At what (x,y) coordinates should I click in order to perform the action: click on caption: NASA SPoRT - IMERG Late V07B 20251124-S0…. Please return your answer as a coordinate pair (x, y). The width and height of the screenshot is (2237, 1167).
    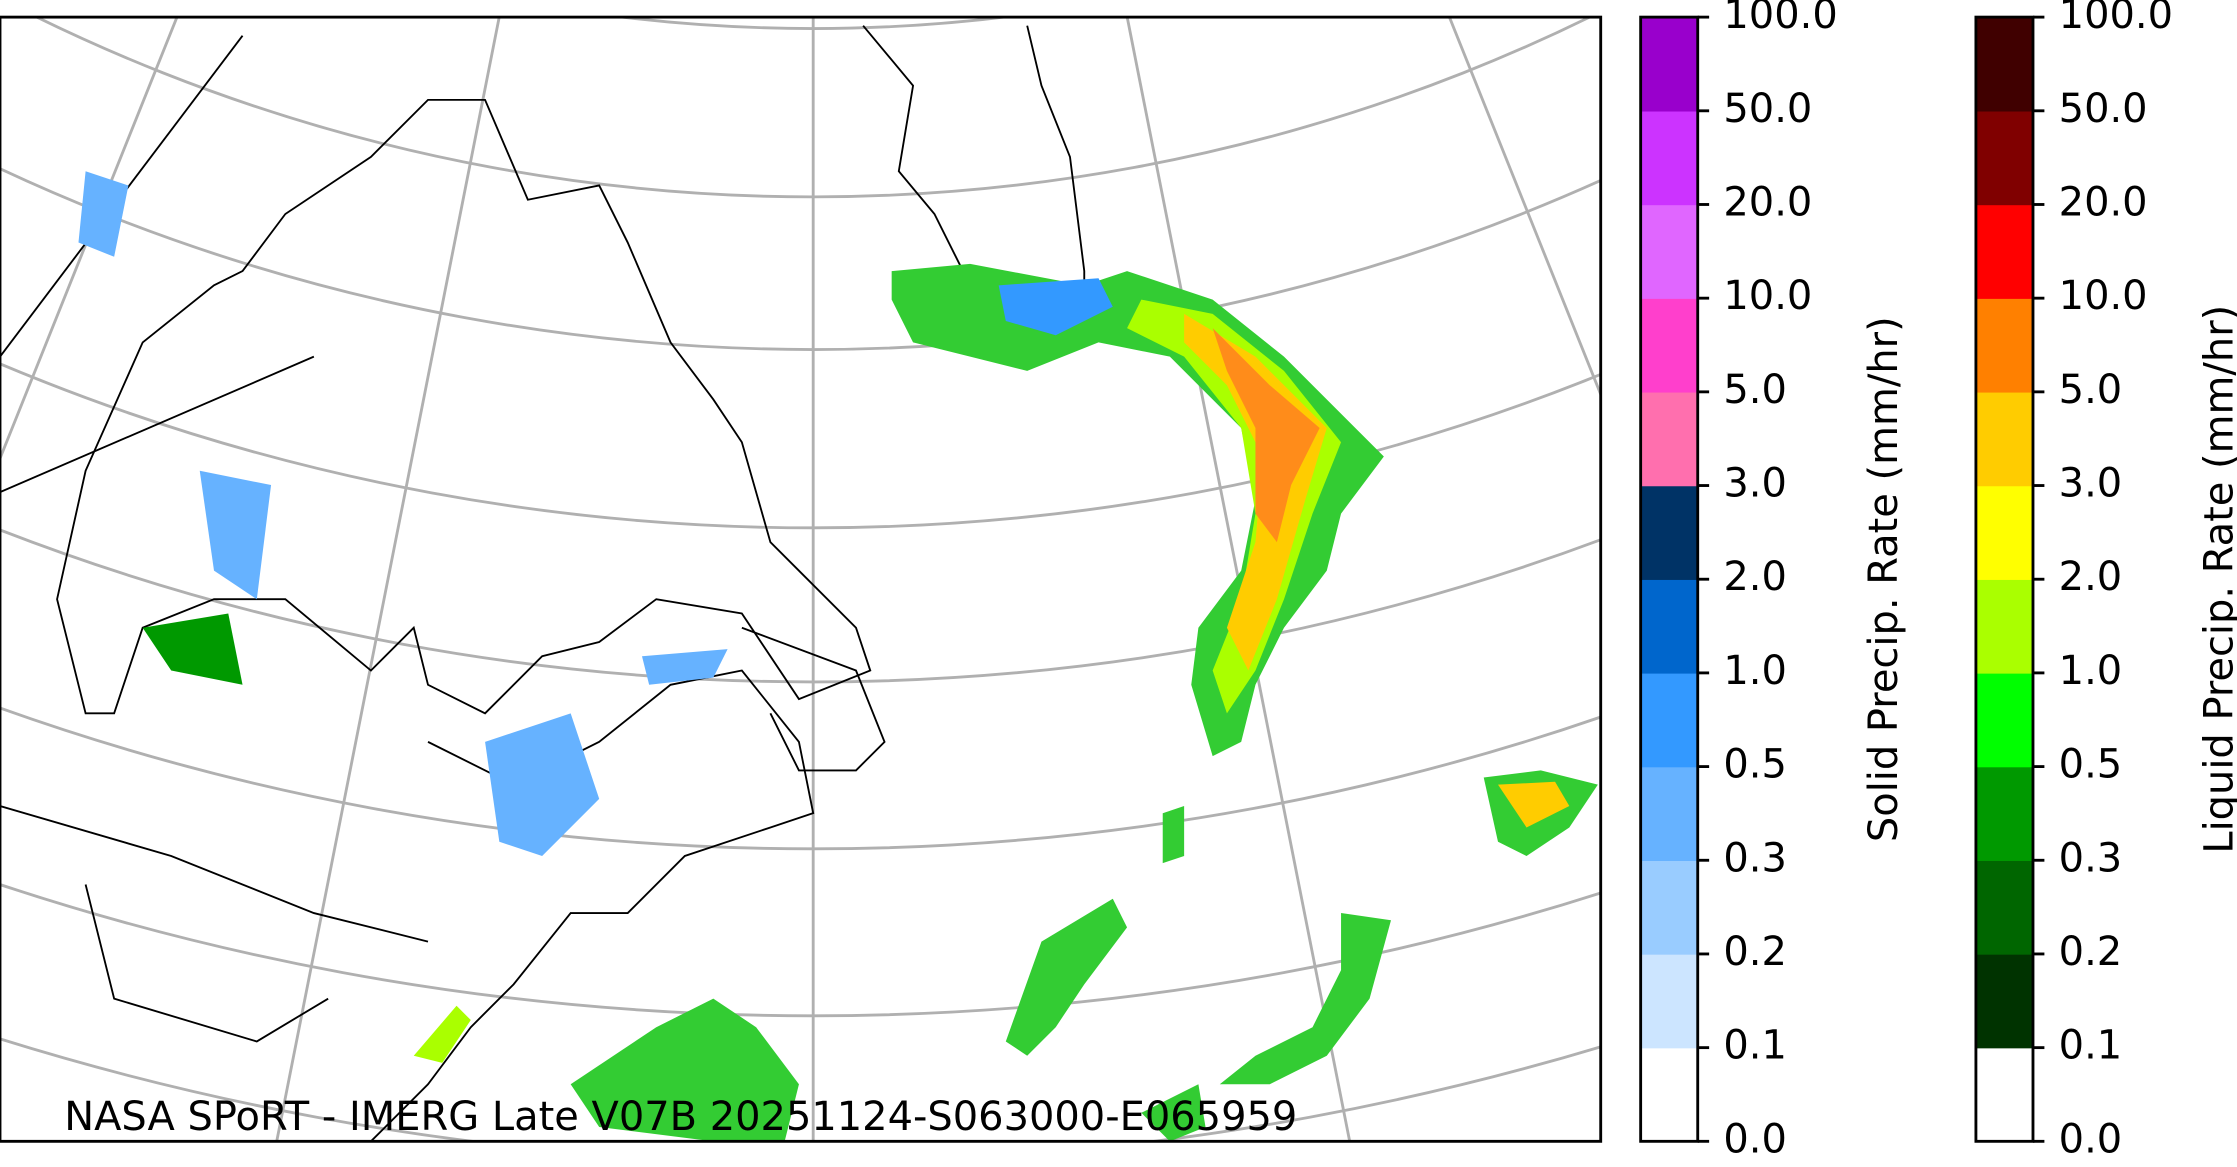
    Looking at the image, I should click on (680, 1117).